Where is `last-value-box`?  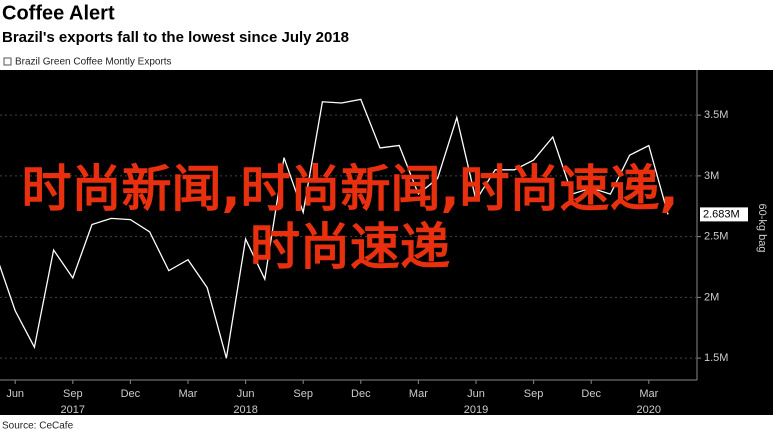 last-value-box is located at coordinates (724, 214).